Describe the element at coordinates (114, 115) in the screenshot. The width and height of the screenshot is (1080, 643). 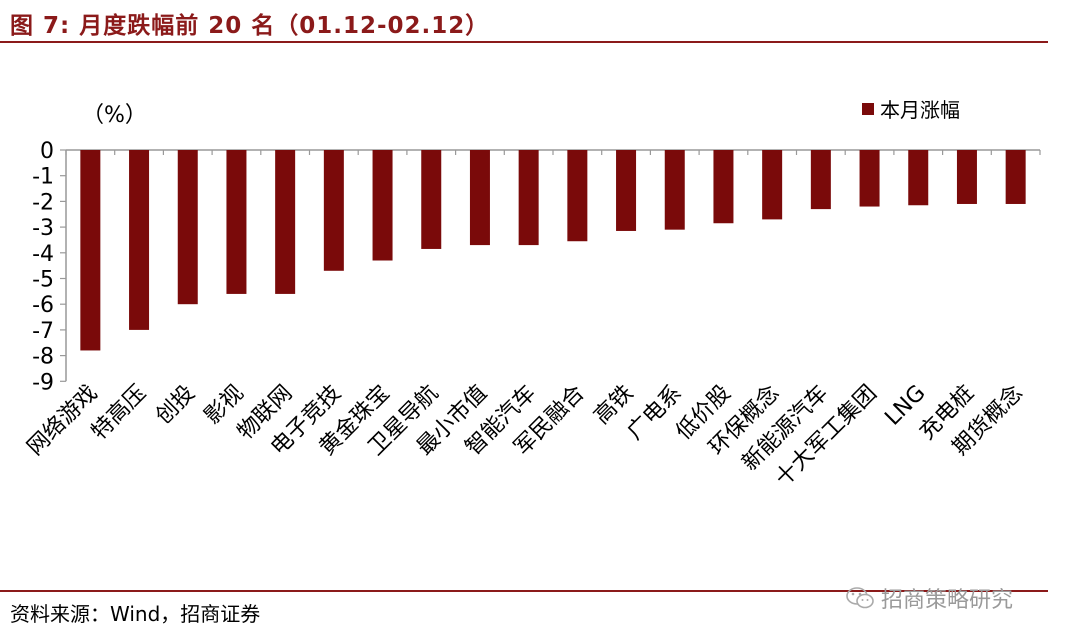
I see `y-unit-label: （%）` at that location.